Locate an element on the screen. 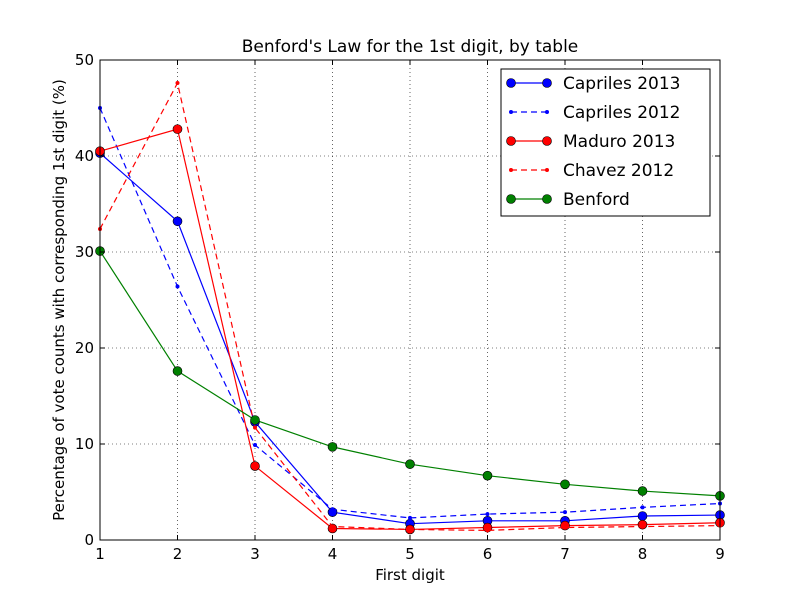 The width and height of the screenshot is (800, 600). legend-item-chavez-2012: Chavez 2012 is located at coordinates (591, 171).